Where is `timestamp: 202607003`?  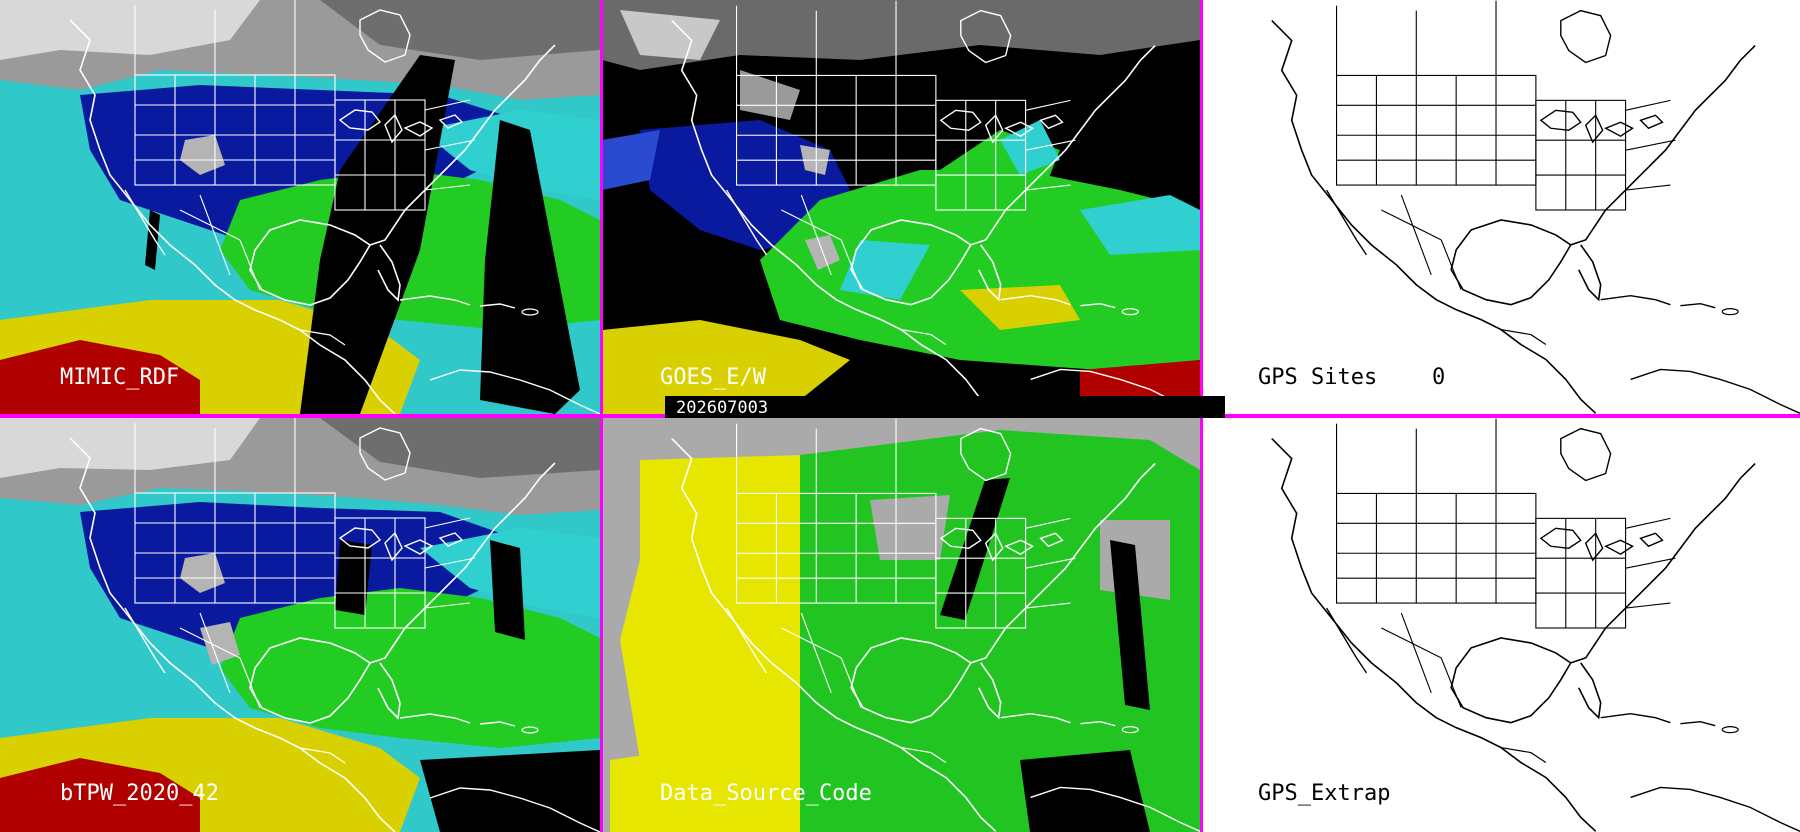
timestamp: 202607003 is located at coordinates (722, 408).